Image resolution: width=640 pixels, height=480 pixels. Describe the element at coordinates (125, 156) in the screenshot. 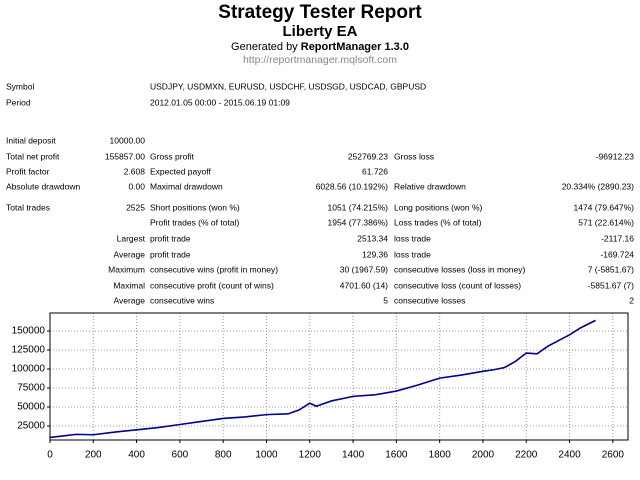

I see `stat-value: 155857.00` at that location.